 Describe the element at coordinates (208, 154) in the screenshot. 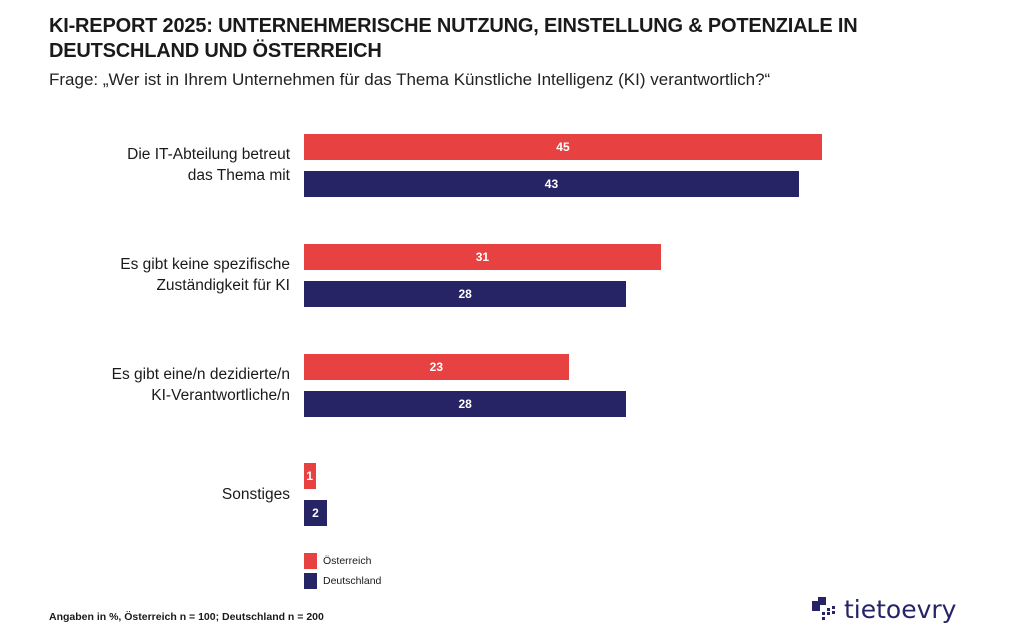

I see `category-label-line: Die IT-Abteilung betreut` at that location.